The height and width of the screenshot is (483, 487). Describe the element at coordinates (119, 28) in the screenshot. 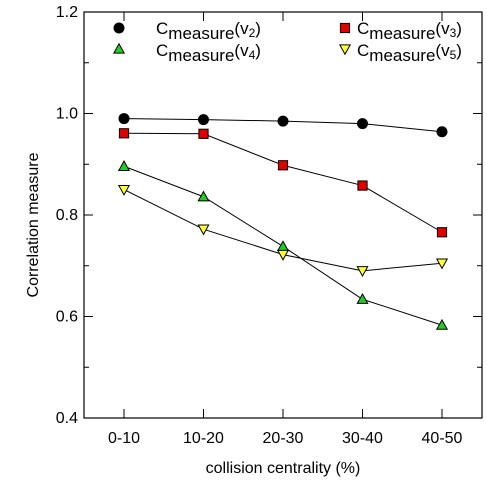

I see `legend-marker-v2` at that location.